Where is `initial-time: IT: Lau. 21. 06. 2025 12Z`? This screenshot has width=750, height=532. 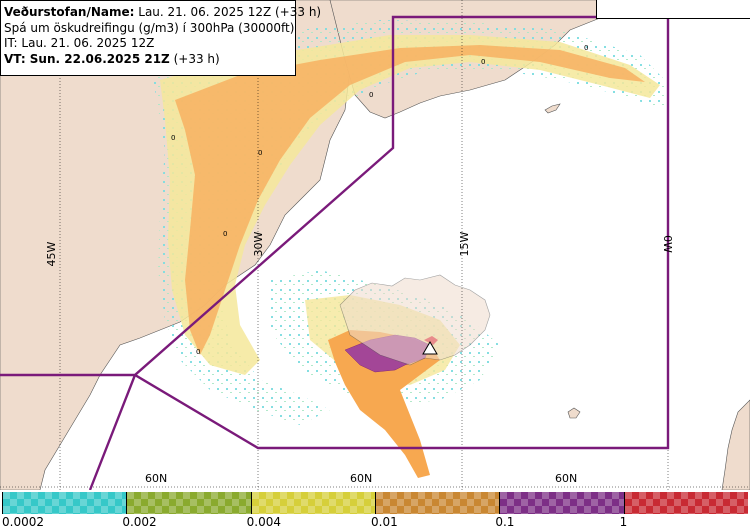 initial-time: IT: Lau. 21. 06. 2025 12Z is located at coordinates (79, 43).